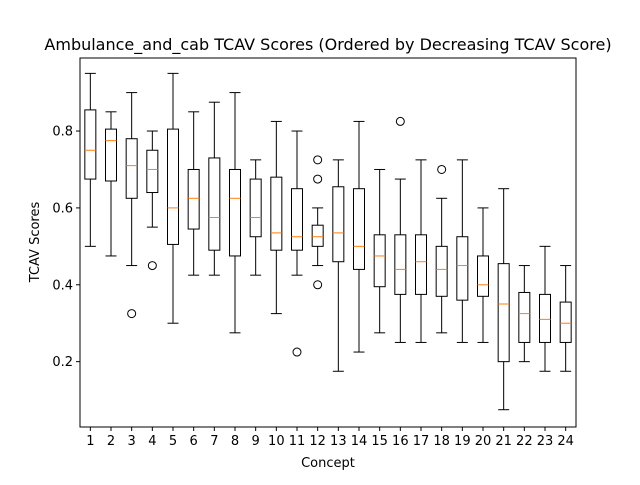  I want to click on x-tick-label: 12, so click(317, 441).